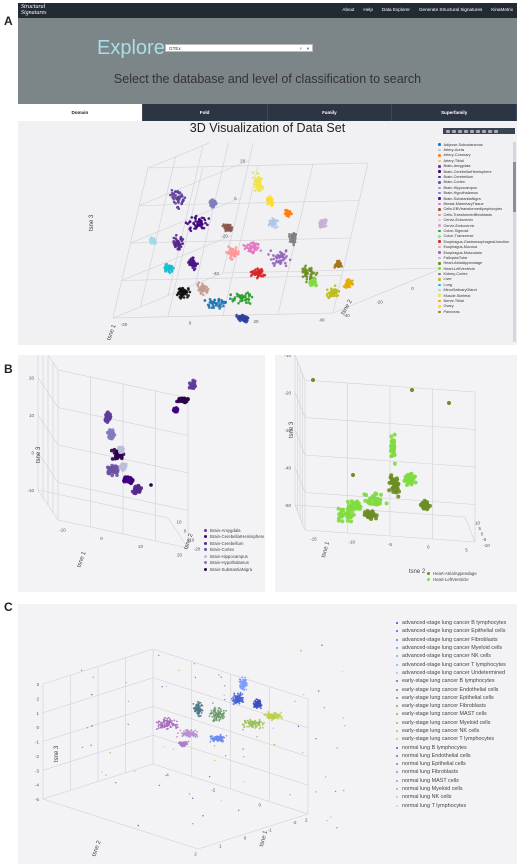 The width and height of the screenshot is (520, 868). I want to click on legend-item: Colon-Sigmoid, so click(476, 230).